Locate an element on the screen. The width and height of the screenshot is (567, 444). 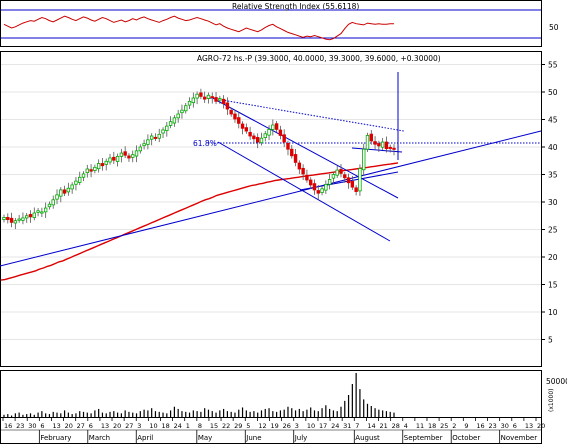
price-tick-label: 10 is located at coordinates (553, 312).